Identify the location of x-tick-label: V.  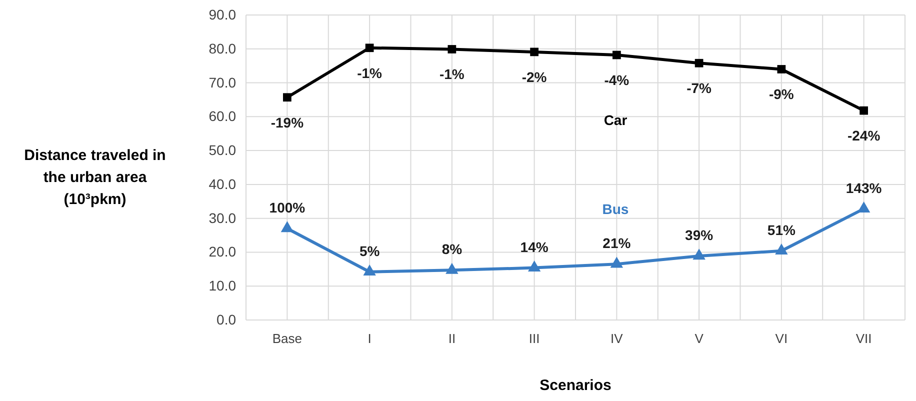
(699, 338).